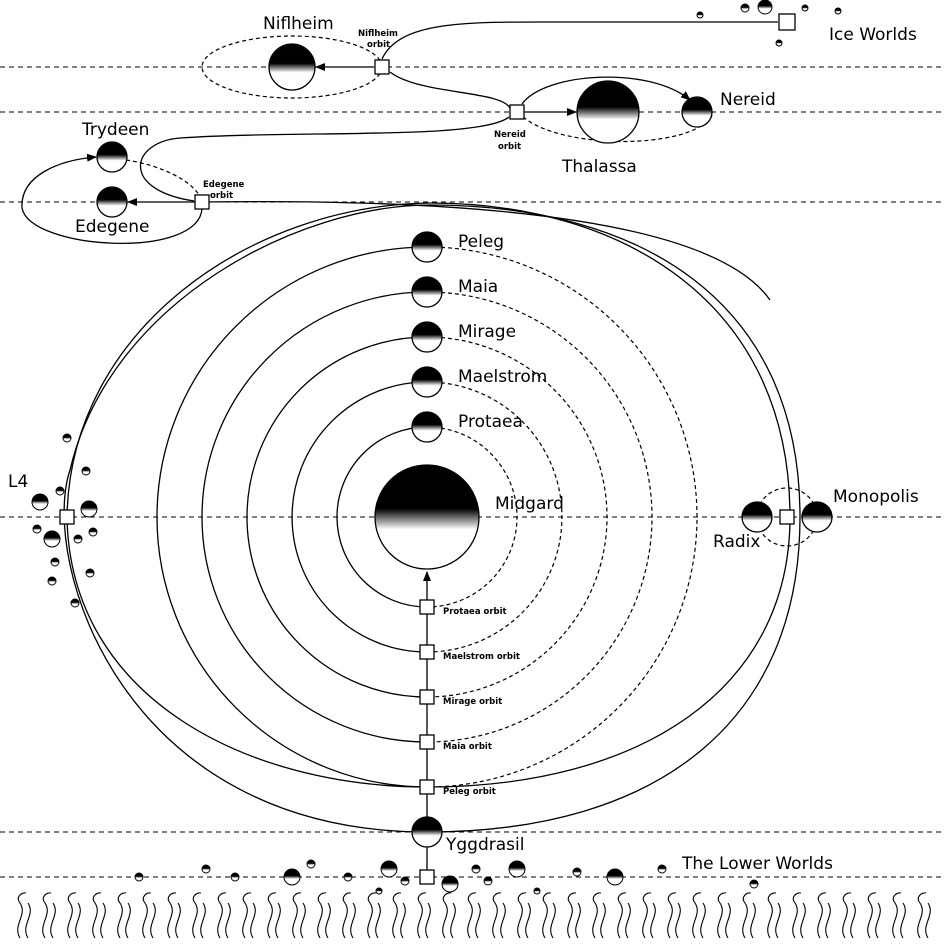 Image resolution: width=945 pixels, height=945 pixels. I want to click on monopolis-label: Monopolis, so click(876, 497).